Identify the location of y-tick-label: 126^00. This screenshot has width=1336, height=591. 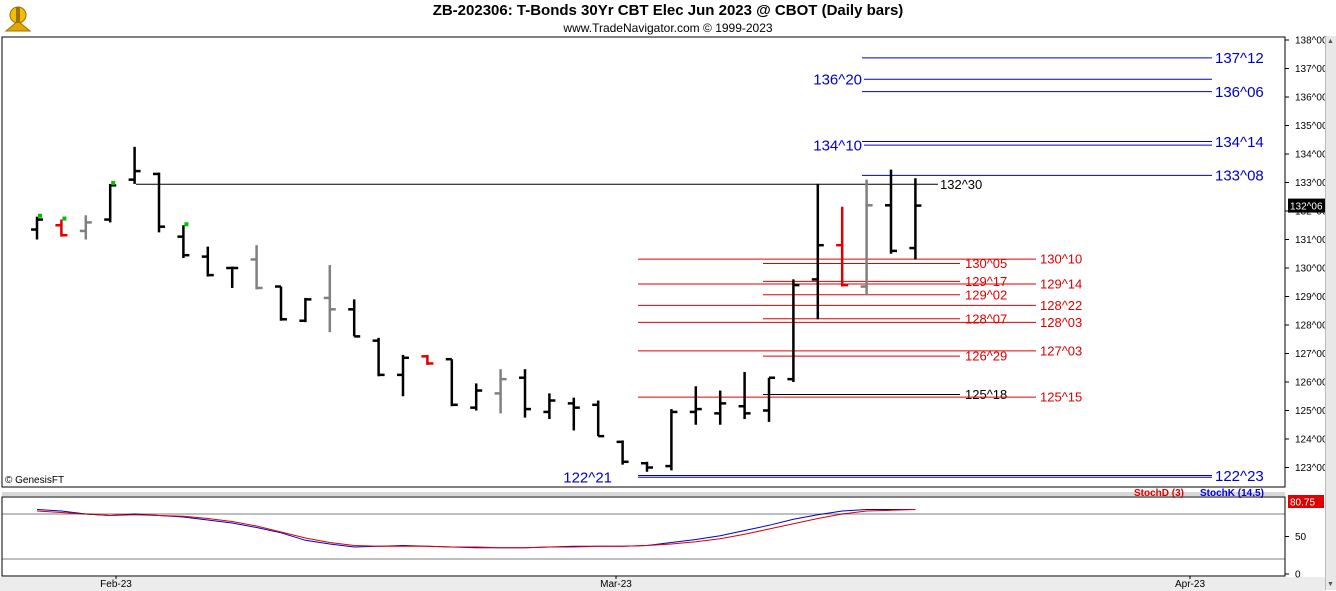
(1311, 383).